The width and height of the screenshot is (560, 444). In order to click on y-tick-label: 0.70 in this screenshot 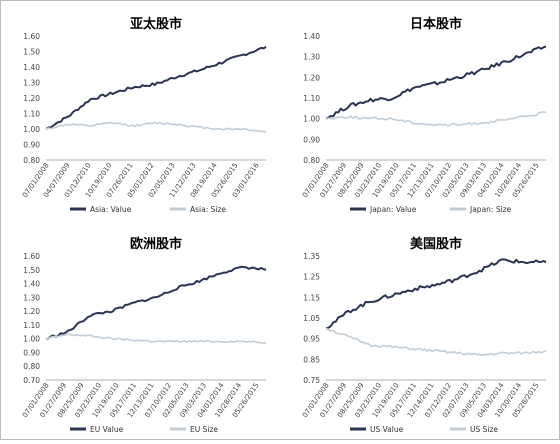, I will do `click(31, 380)`.